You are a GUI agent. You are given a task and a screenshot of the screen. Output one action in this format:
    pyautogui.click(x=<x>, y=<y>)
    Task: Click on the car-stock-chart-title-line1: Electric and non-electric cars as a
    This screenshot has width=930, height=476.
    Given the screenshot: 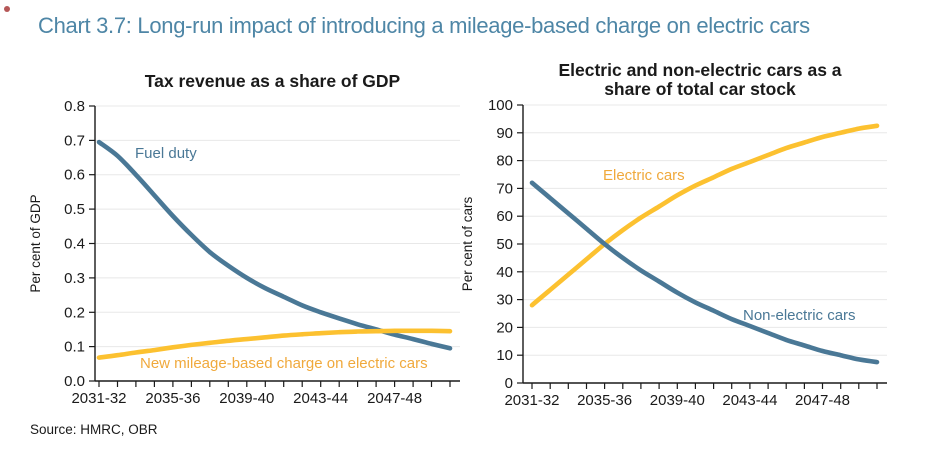 What is the action you would take?
    pyautogui.click(x=700, y=70)
    